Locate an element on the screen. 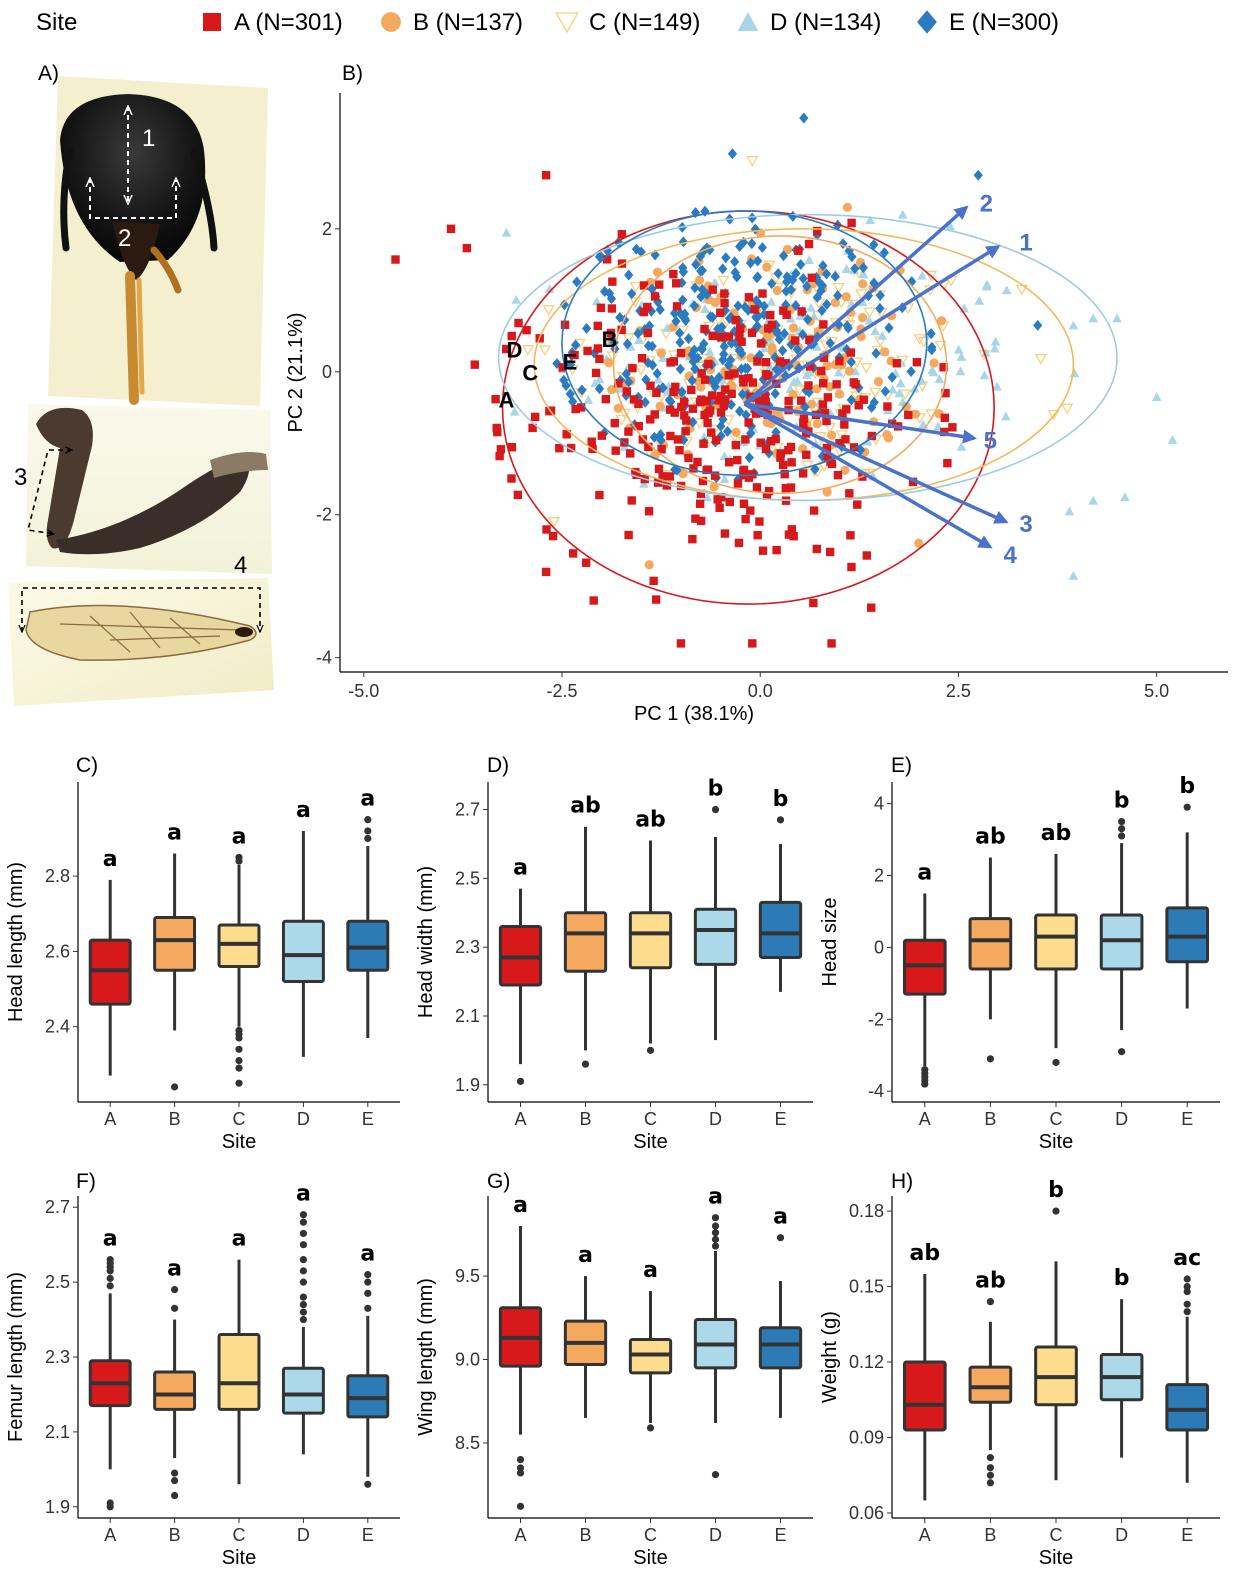 The image size is (1256, 1589). x-tick-label: A is located at coordinates (925, 1119).